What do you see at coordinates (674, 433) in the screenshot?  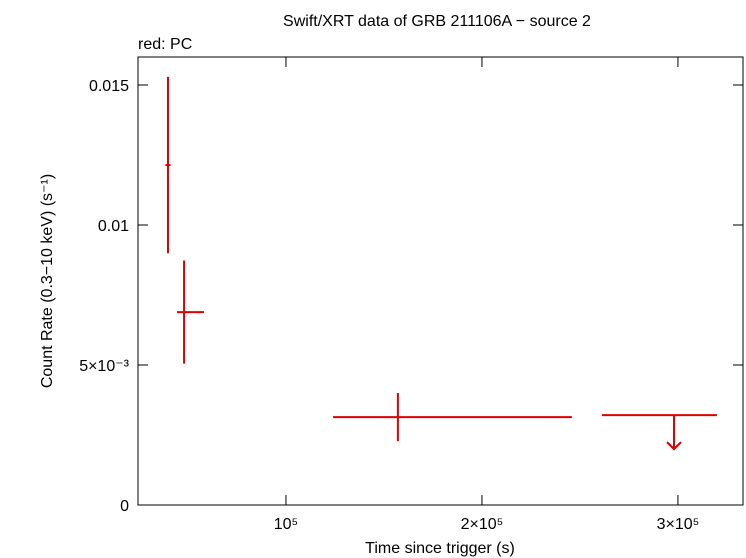 I see `upper-limit-arrow` at bounding box center [674, 433].